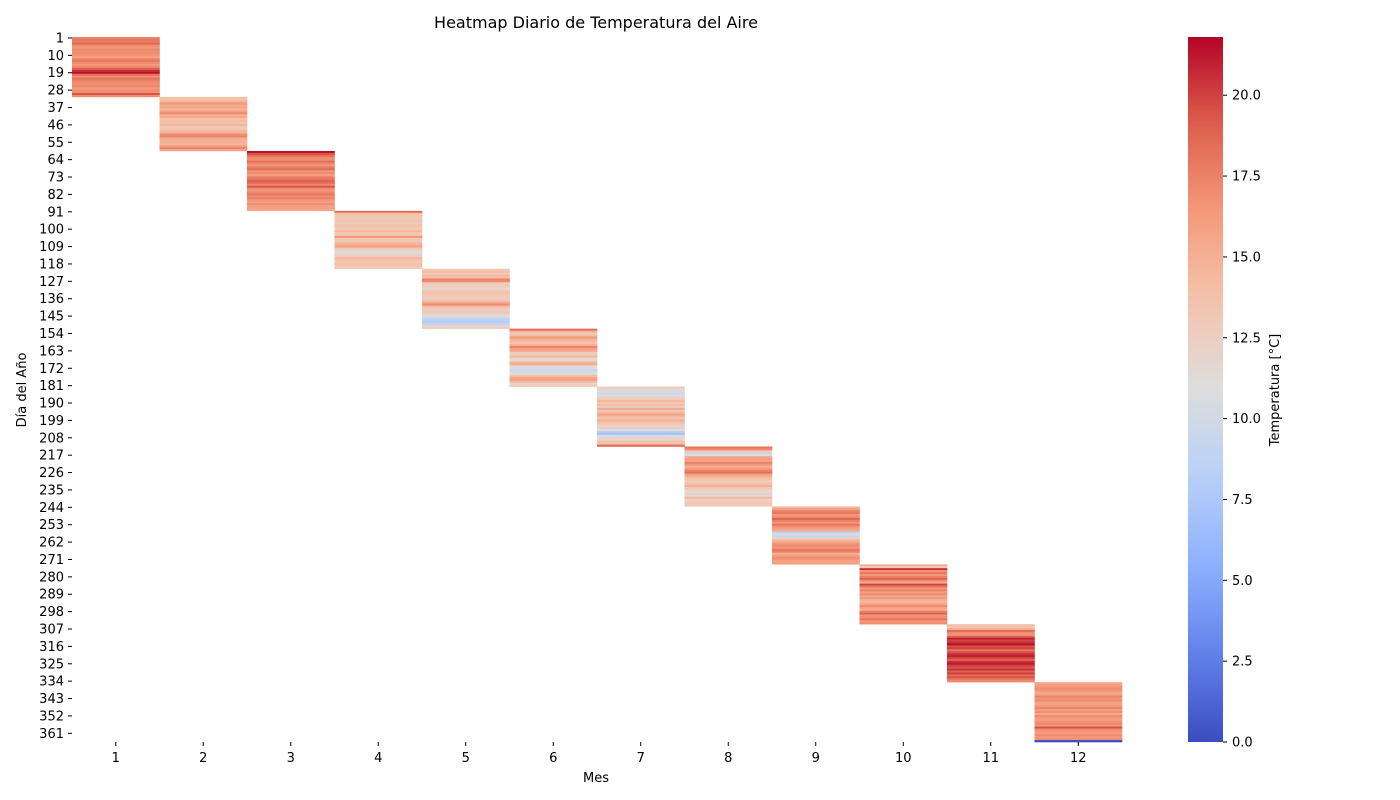 This screenshot has width=1400, height=800. Describe the element at coordinates (51, 282) in the screenshot. I see `y-tick-label: 127` at that location.